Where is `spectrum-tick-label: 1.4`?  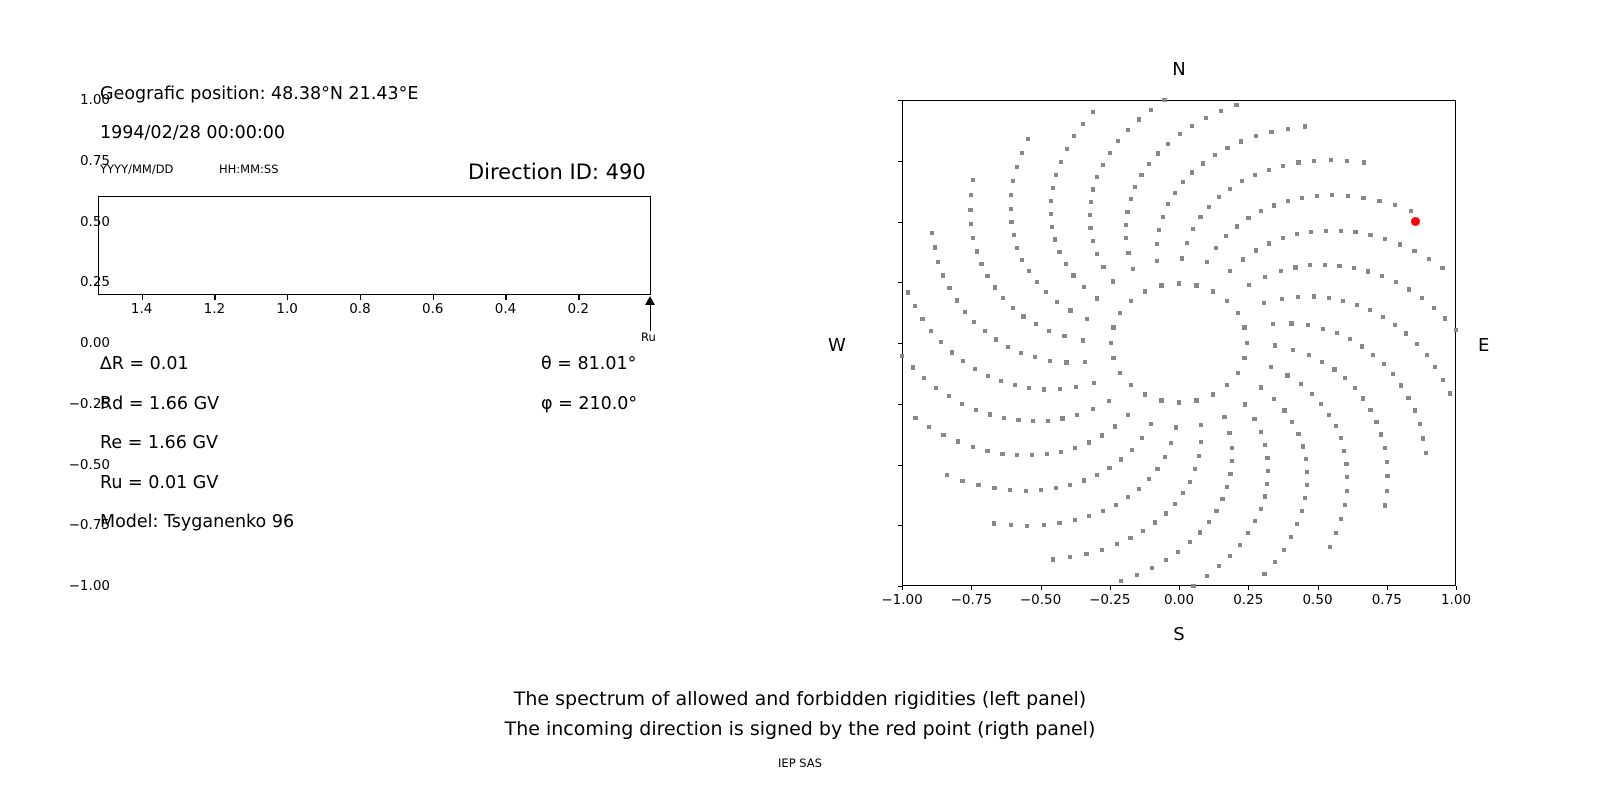 spectrum-tick-label: 1.4 is located at coordinates (141, 309).